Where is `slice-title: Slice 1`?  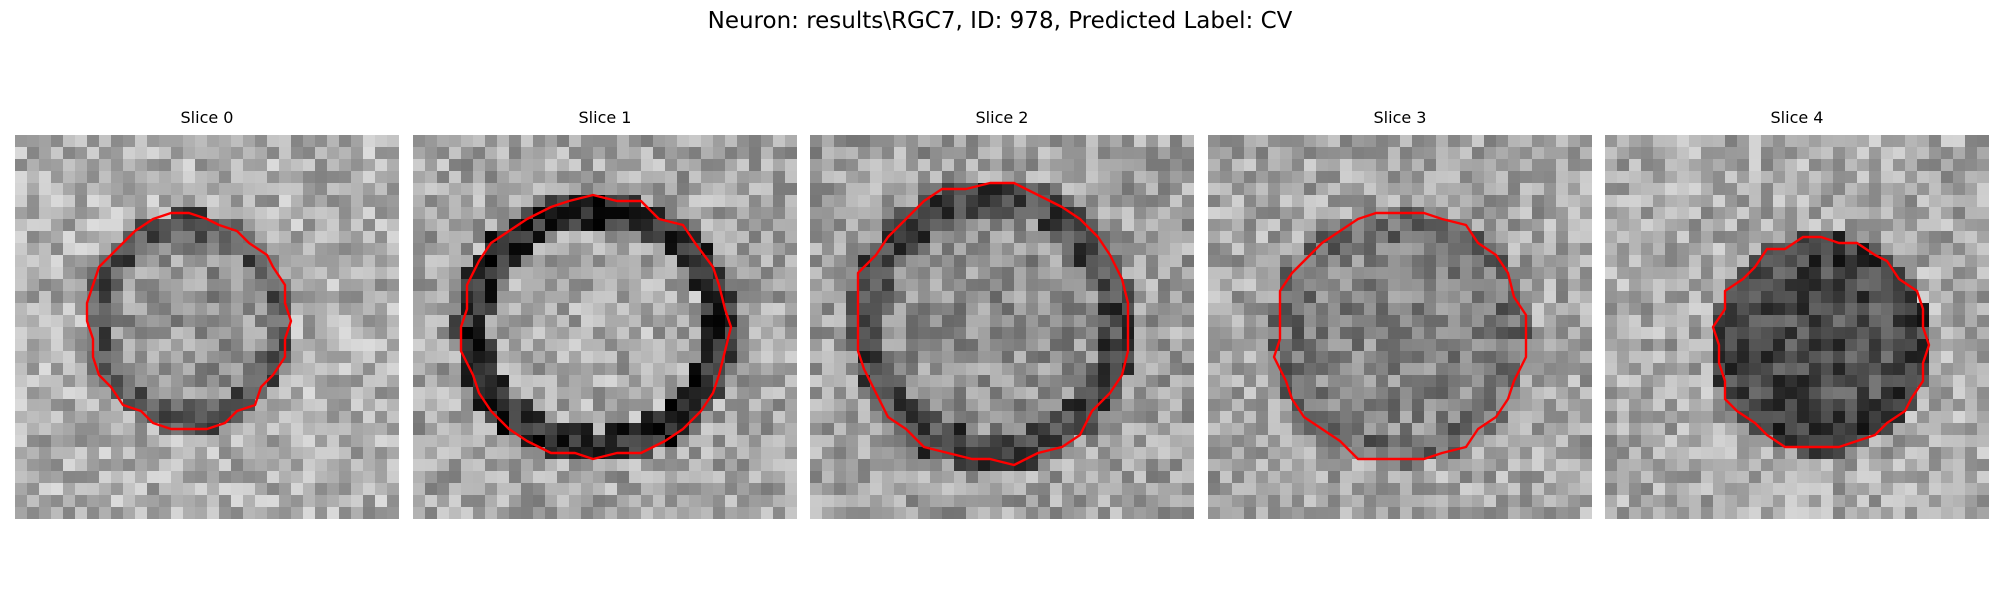 slice-title: Slice 1 is located at coordinates (605, 117).